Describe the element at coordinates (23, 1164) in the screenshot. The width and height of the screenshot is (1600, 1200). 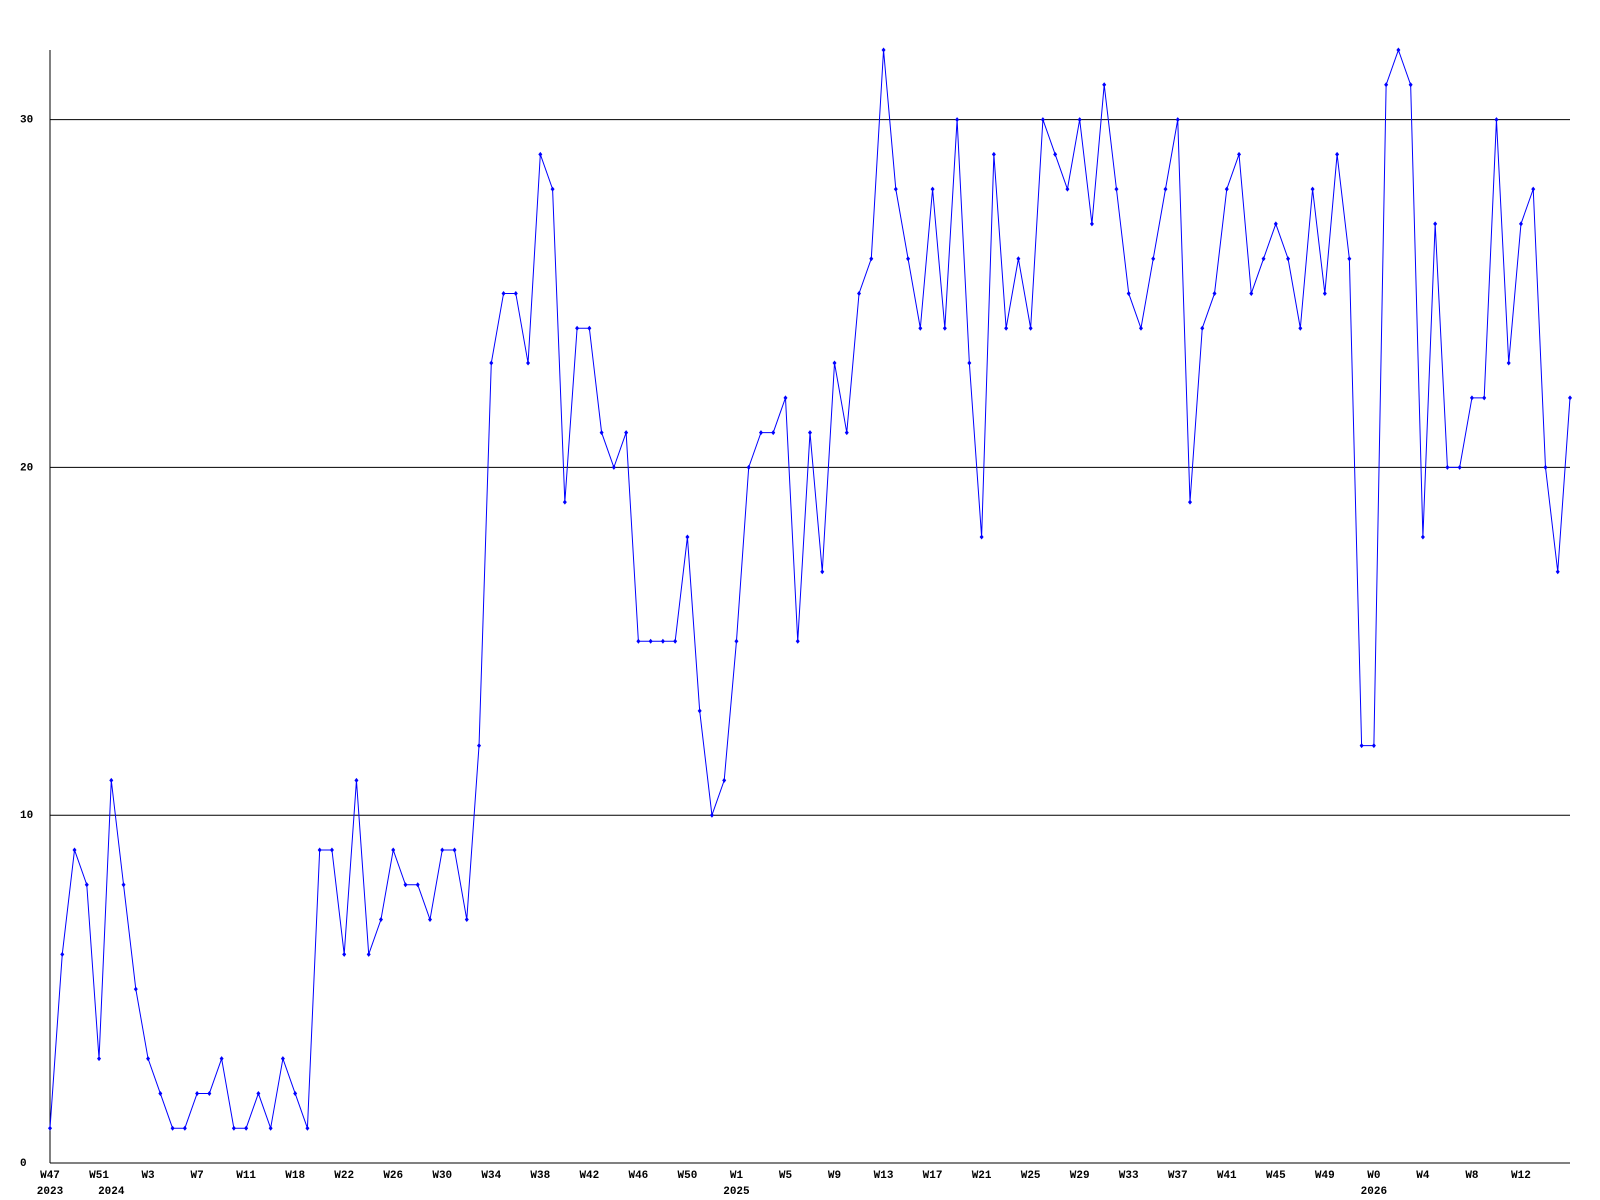
I see `y-tick-label: 0` at that location.